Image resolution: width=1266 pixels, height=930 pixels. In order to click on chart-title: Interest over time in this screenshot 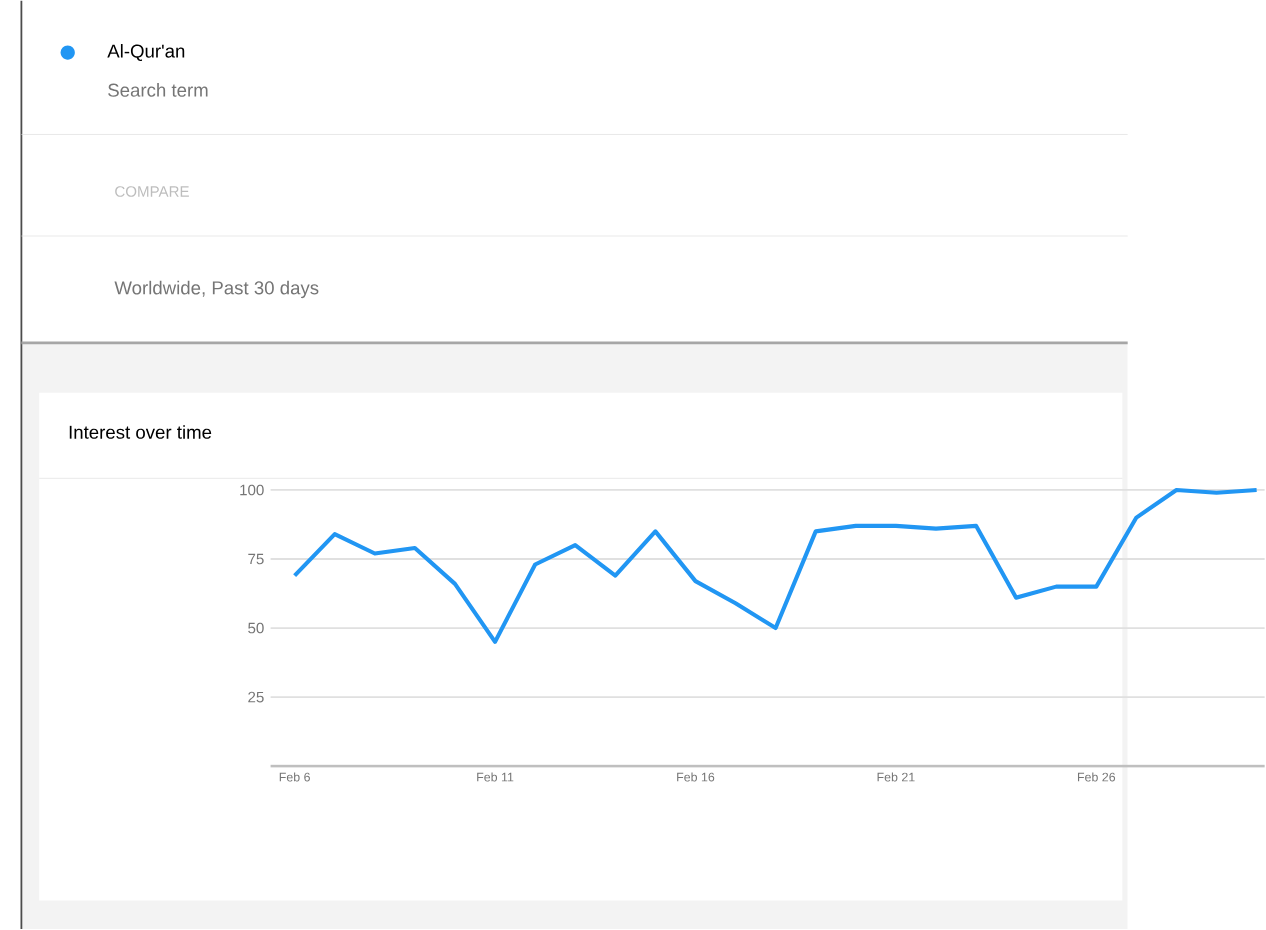, I will do `click(140, 432)`.